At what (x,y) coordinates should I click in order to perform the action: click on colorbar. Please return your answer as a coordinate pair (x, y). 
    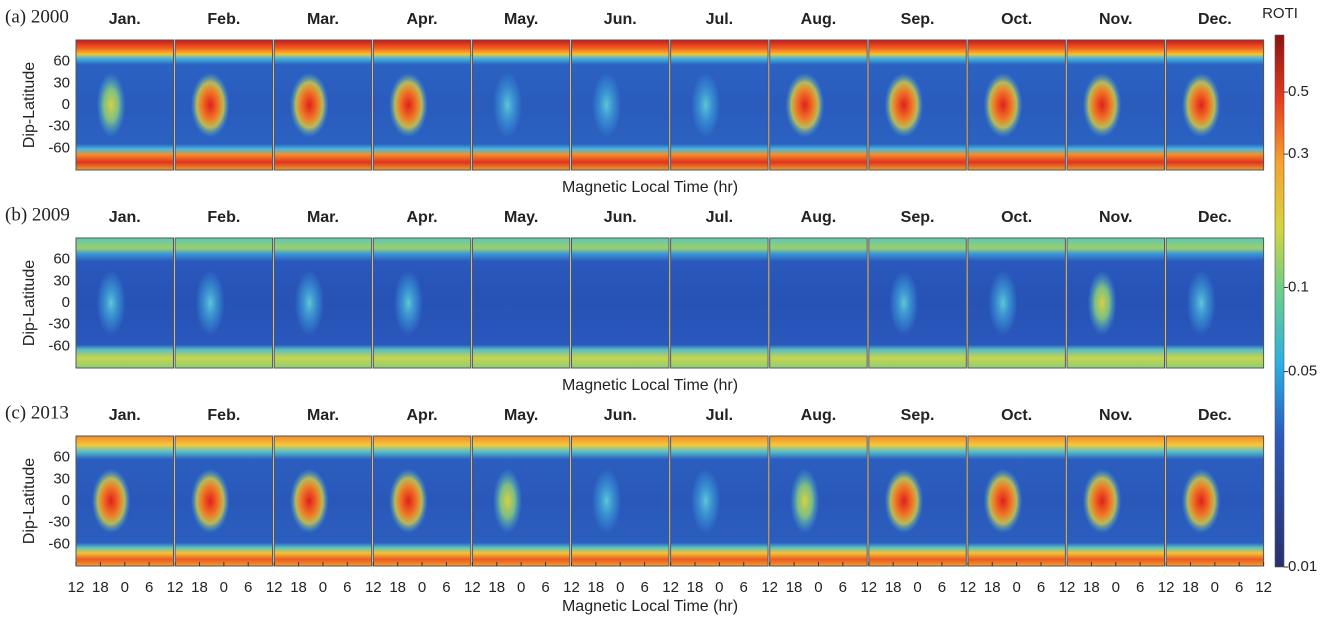
    Looking at the image, I should click on (1279, 301).